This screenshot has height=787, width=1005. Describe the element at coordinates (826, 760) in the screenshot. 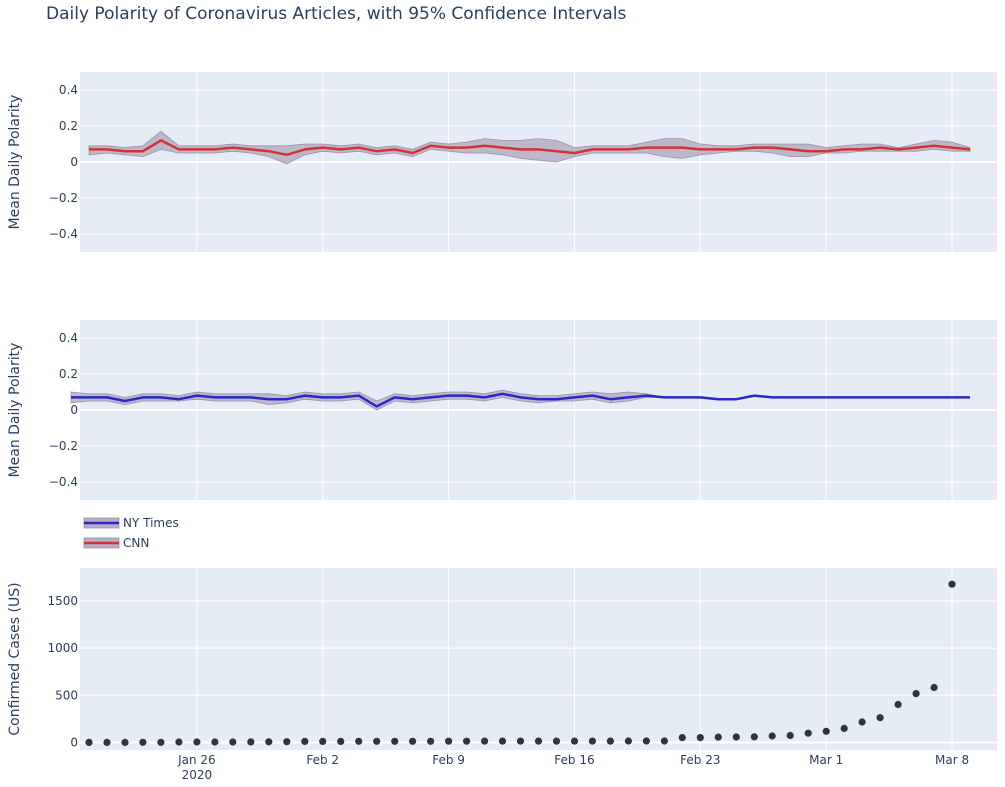

I see `x-tick-label: Mar 1` at that location.